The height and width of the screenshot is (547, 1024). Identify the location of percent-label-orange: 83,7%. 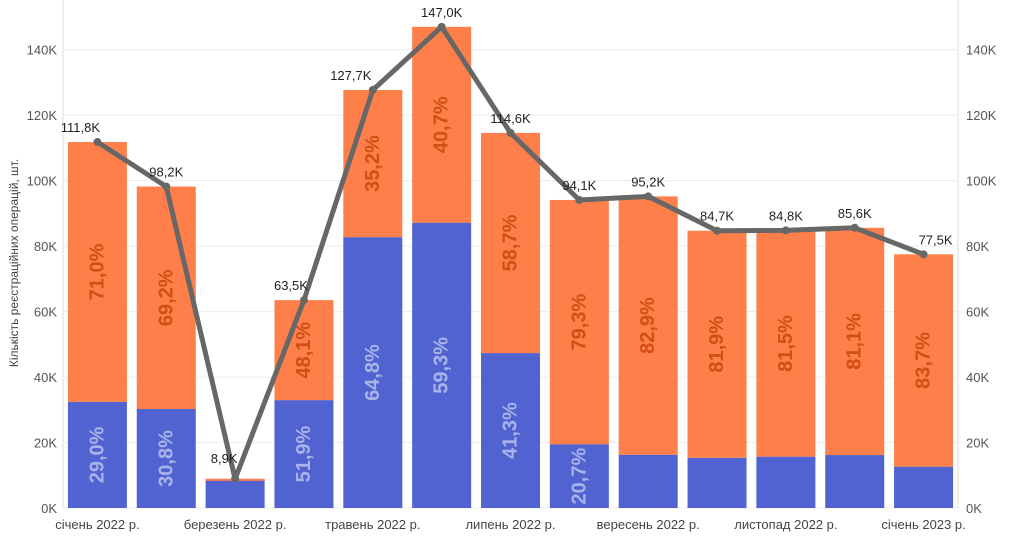
(924, 360).